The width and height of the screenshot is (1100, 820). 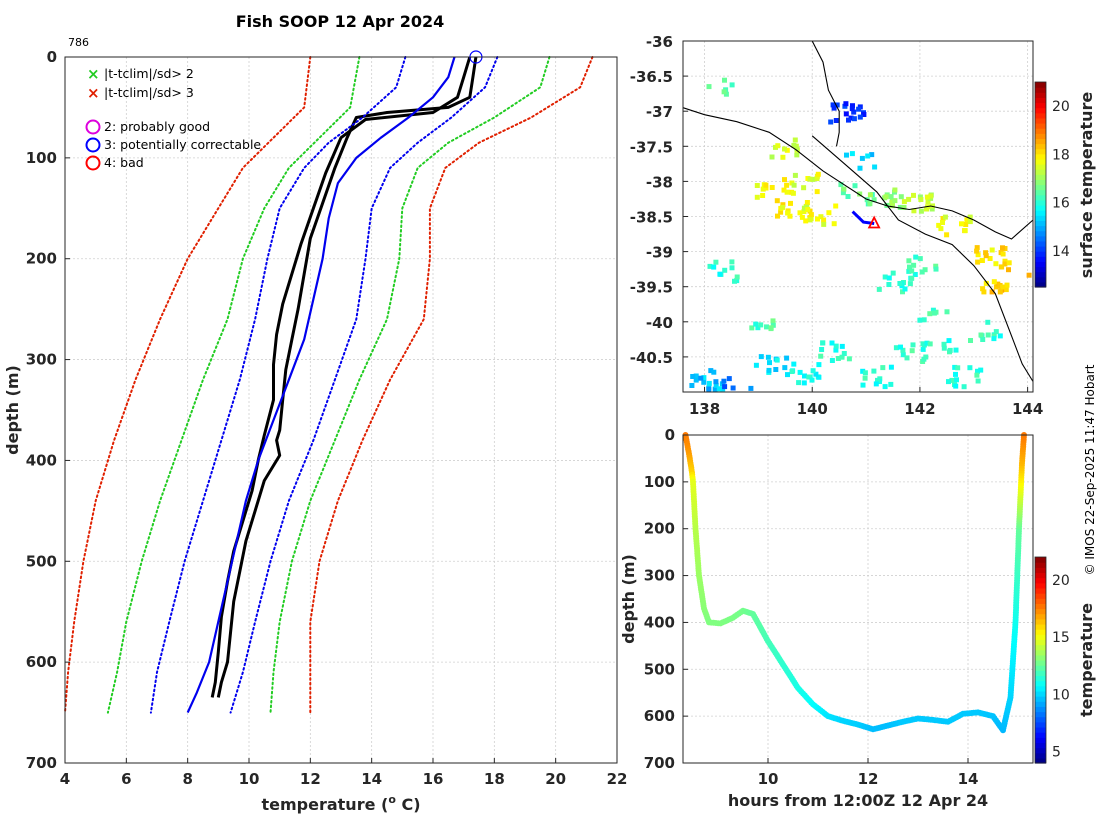 I want to click on section-y-tick-label: 600, so click(x=659, y=716).